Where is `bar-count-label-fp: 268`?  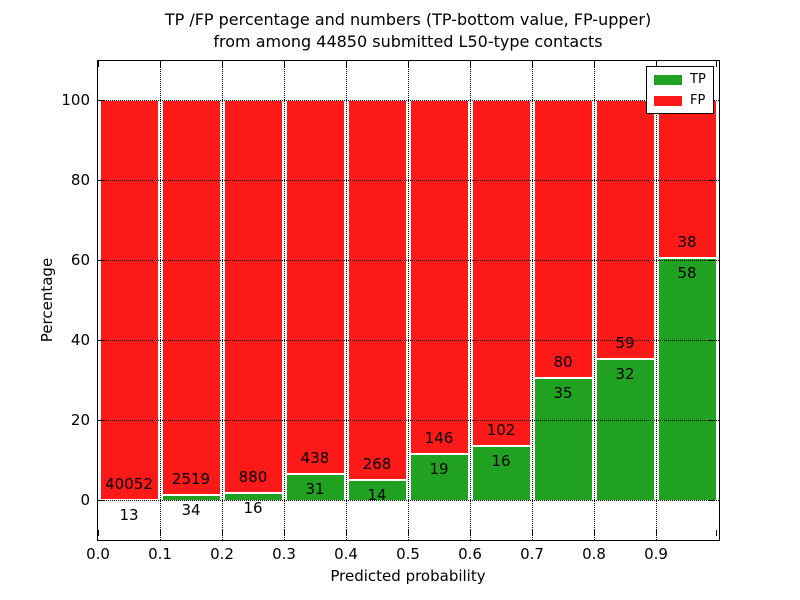
bar-count-label-fp: 268 is located at coordinates (377, 464).